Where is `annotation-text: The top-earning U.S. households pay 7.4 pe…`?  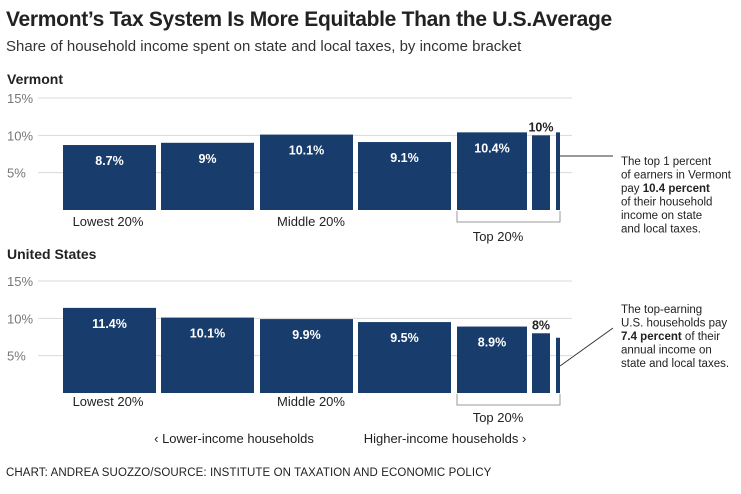
annotation-text: The top-earning U.S. households pay 7.4 pe… is located at coordinates (675, 337).